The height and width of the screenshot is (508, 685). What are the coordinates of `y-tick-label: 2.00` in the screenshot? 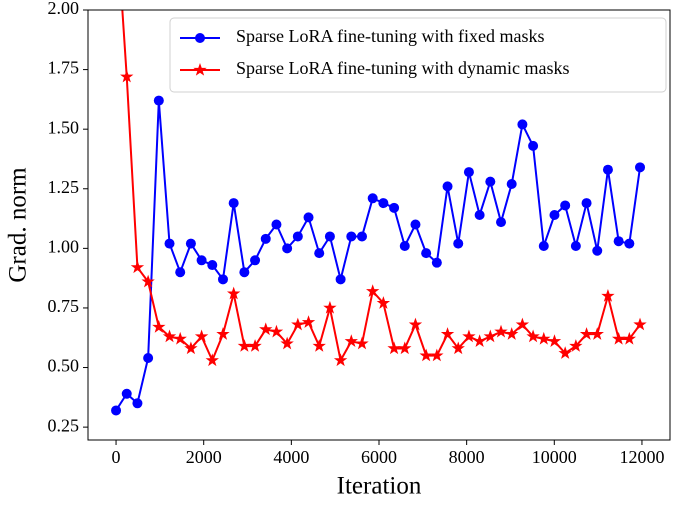 It's located at (64, 9).